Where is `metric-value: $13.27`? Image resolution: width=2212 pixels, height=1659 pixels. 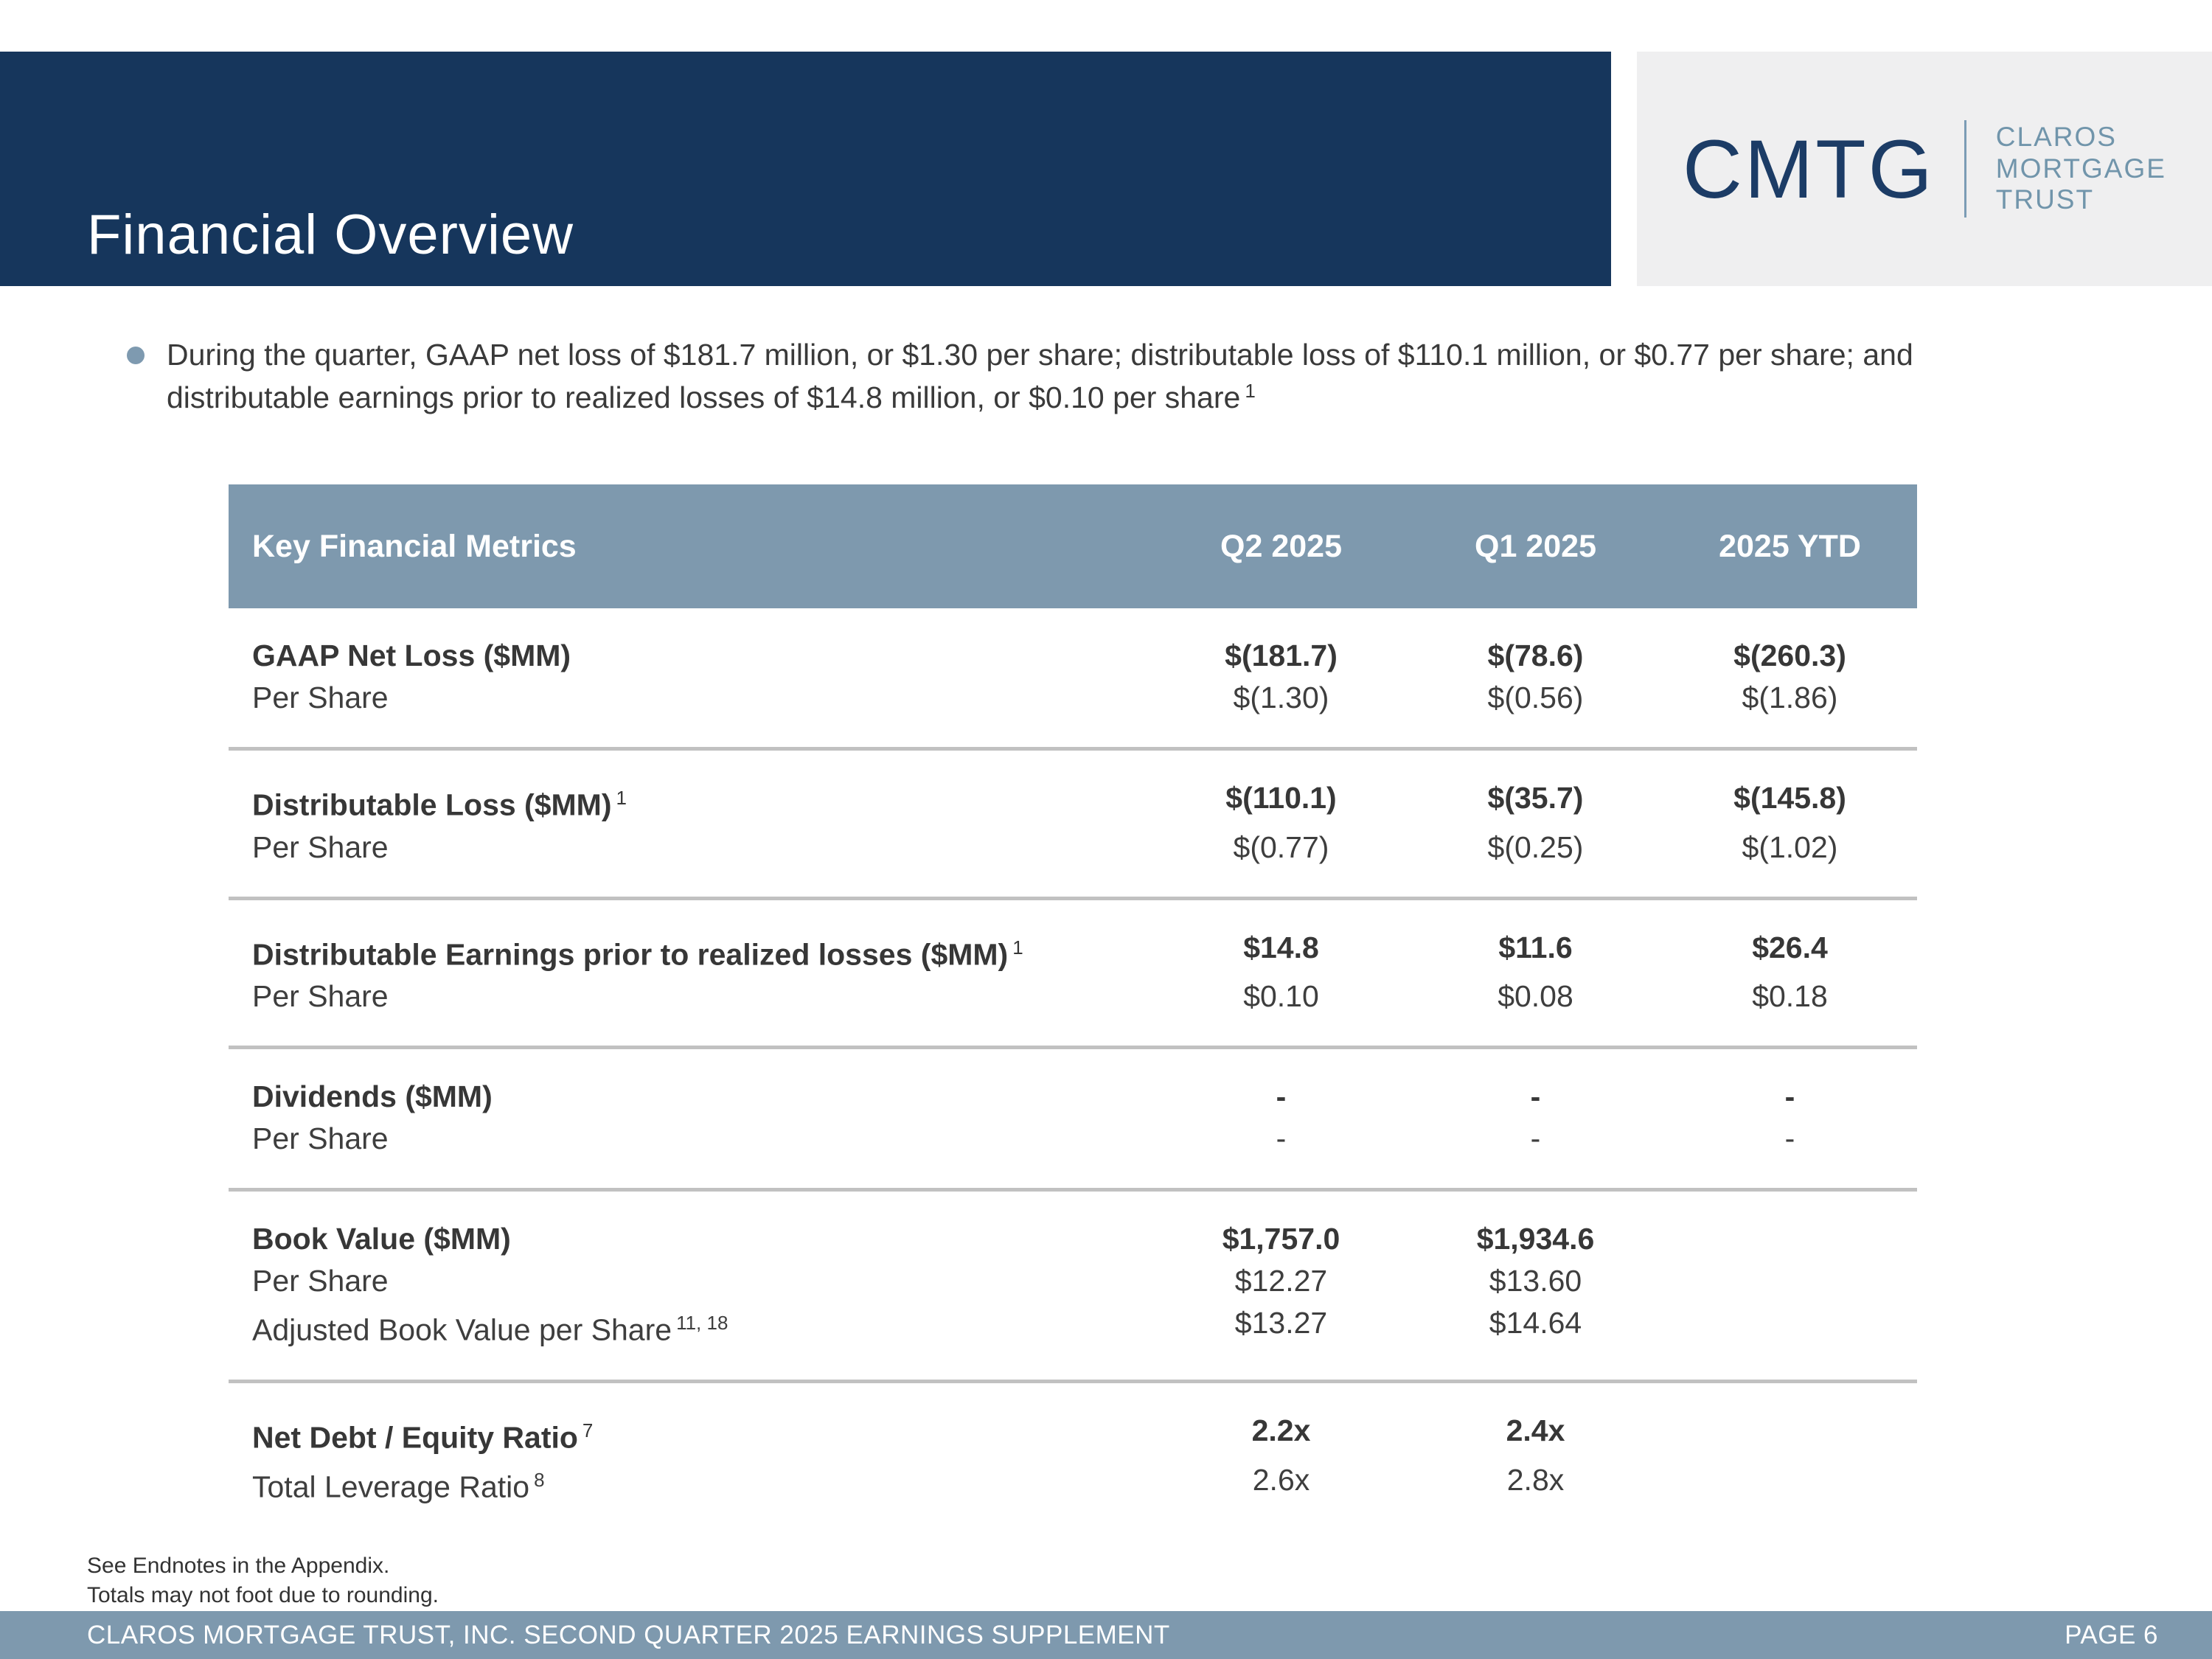
metric-value: $13.27 is located at coordinates (1281, 1323).